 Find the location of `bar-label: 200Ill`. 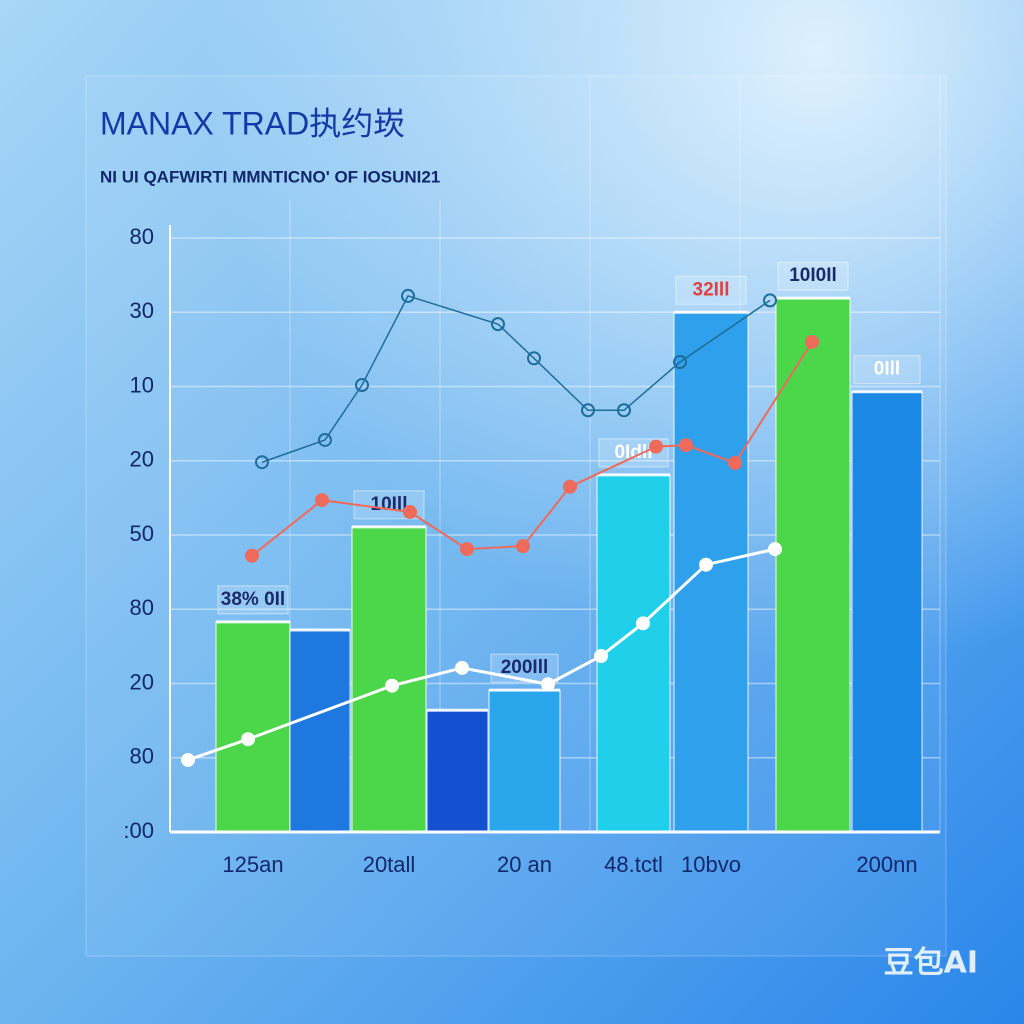

bar-label: 200Ill is located at coordinates (525, 667).